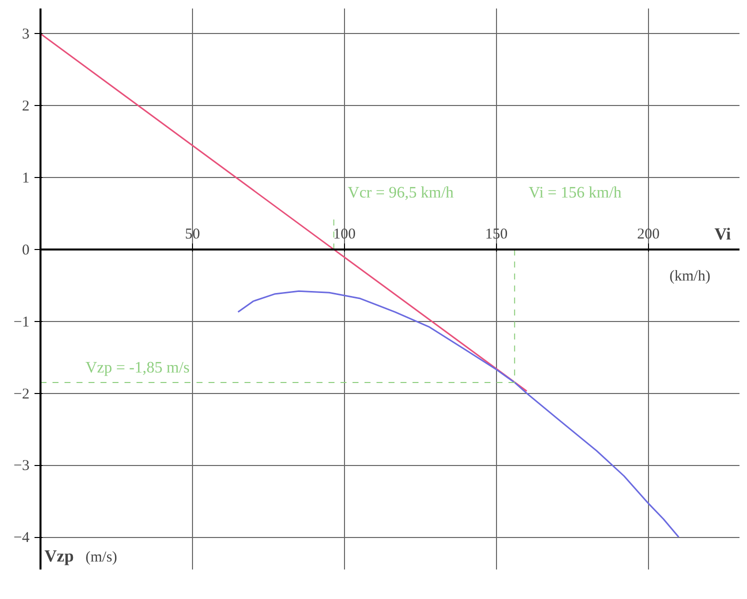 This screenshot has height=599, width=747. Describe the element at coordinates (690, 276) in the screenshot. I see `annotation: (km/h)` at that location.